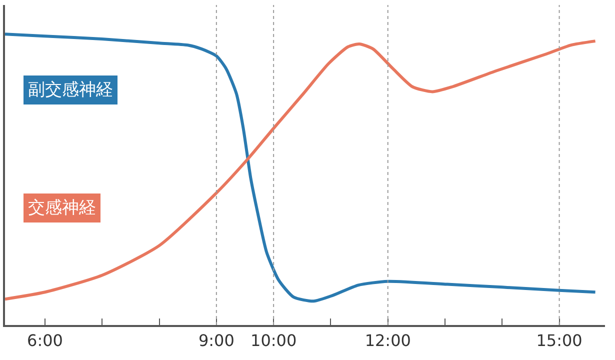 The width and height of the screenshot is (615, 360). Describe the element at coordinates (559, 340) in the screenshot. I see `x-tick-label: 15:00` at that location.